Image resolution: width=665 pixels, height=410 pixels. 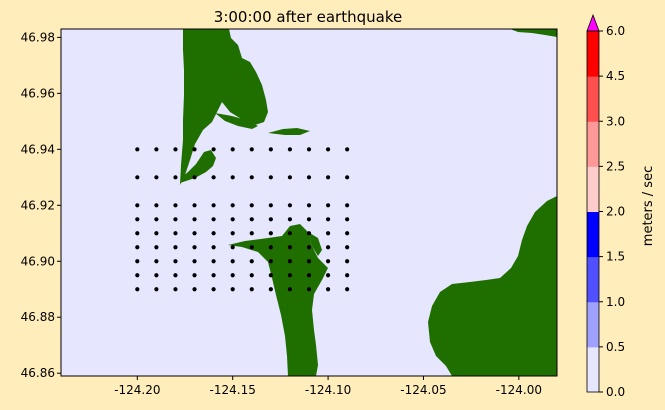 I want to click on x-tick-label: -124.10, so click(x=328, y=390).